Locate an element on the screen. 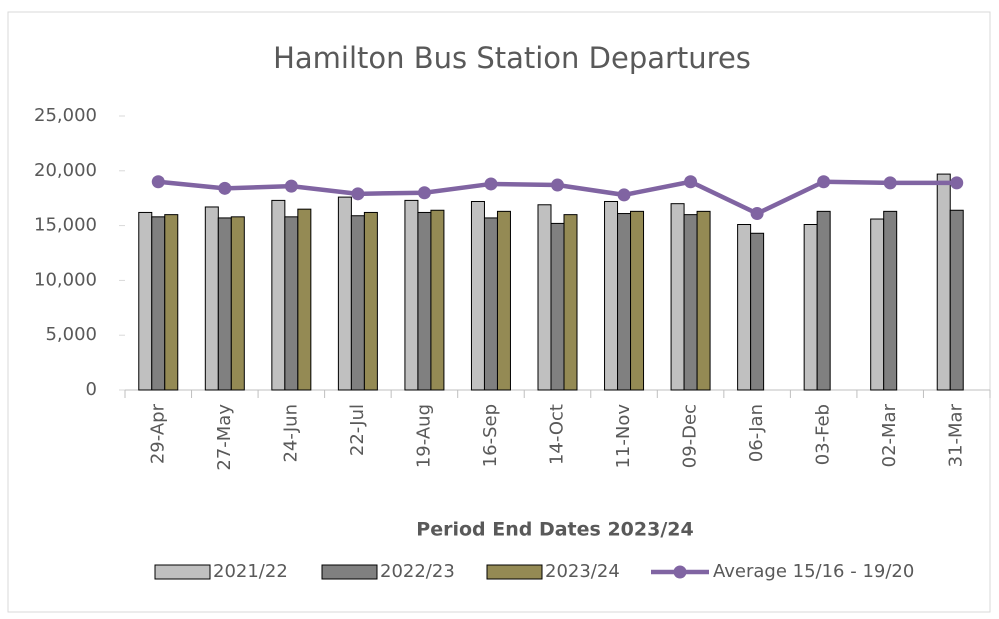 This screenshot has height=619, width=999. x-tick-label: 31-Mar is located at coordinates (956, 435).